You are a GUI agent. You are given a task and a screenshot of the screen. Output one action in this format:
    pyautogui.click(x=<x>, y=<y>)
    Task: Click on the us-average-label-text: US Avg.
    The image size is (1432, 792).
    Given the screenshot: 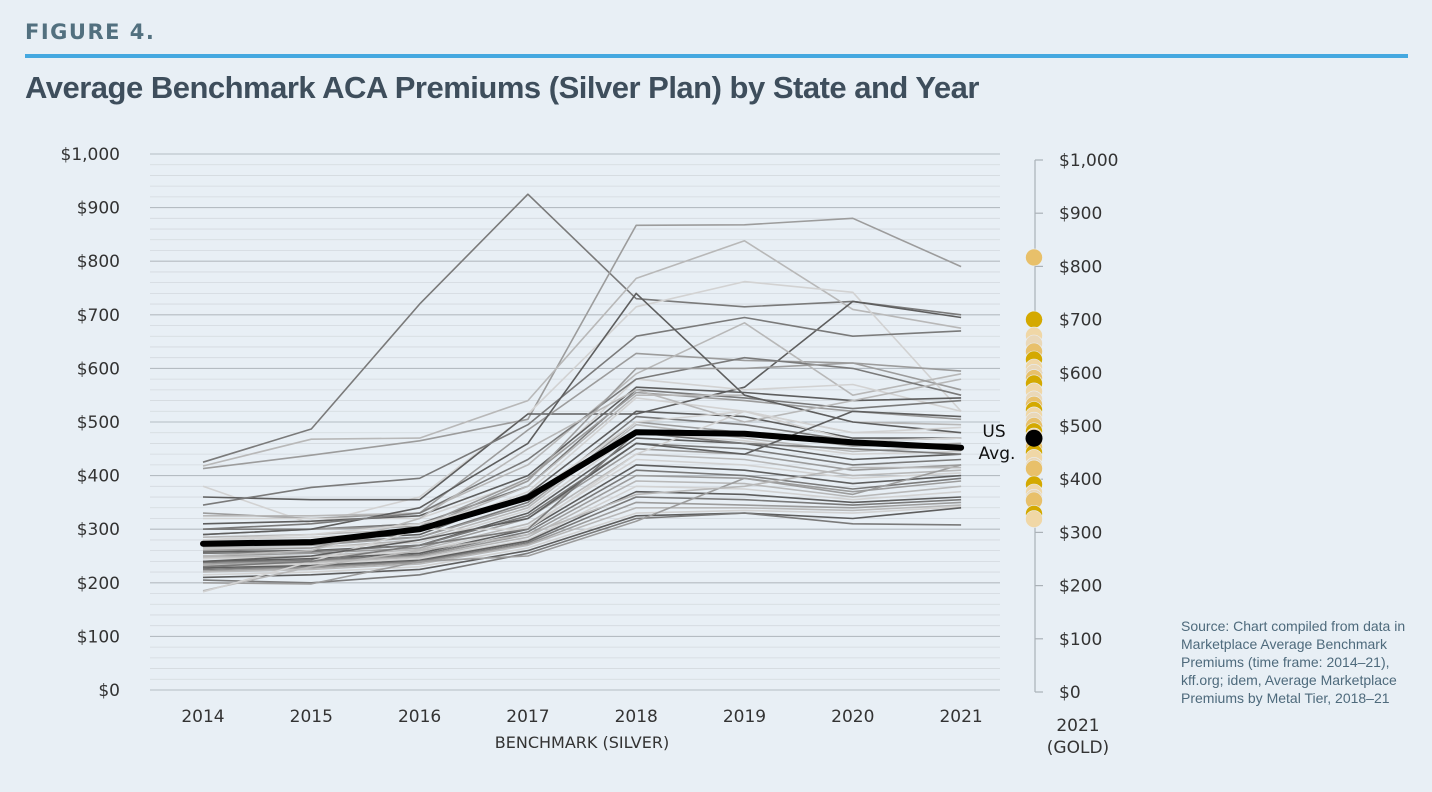 What is the action you would take?
    pyautogui.click(x=997, y=443)
    